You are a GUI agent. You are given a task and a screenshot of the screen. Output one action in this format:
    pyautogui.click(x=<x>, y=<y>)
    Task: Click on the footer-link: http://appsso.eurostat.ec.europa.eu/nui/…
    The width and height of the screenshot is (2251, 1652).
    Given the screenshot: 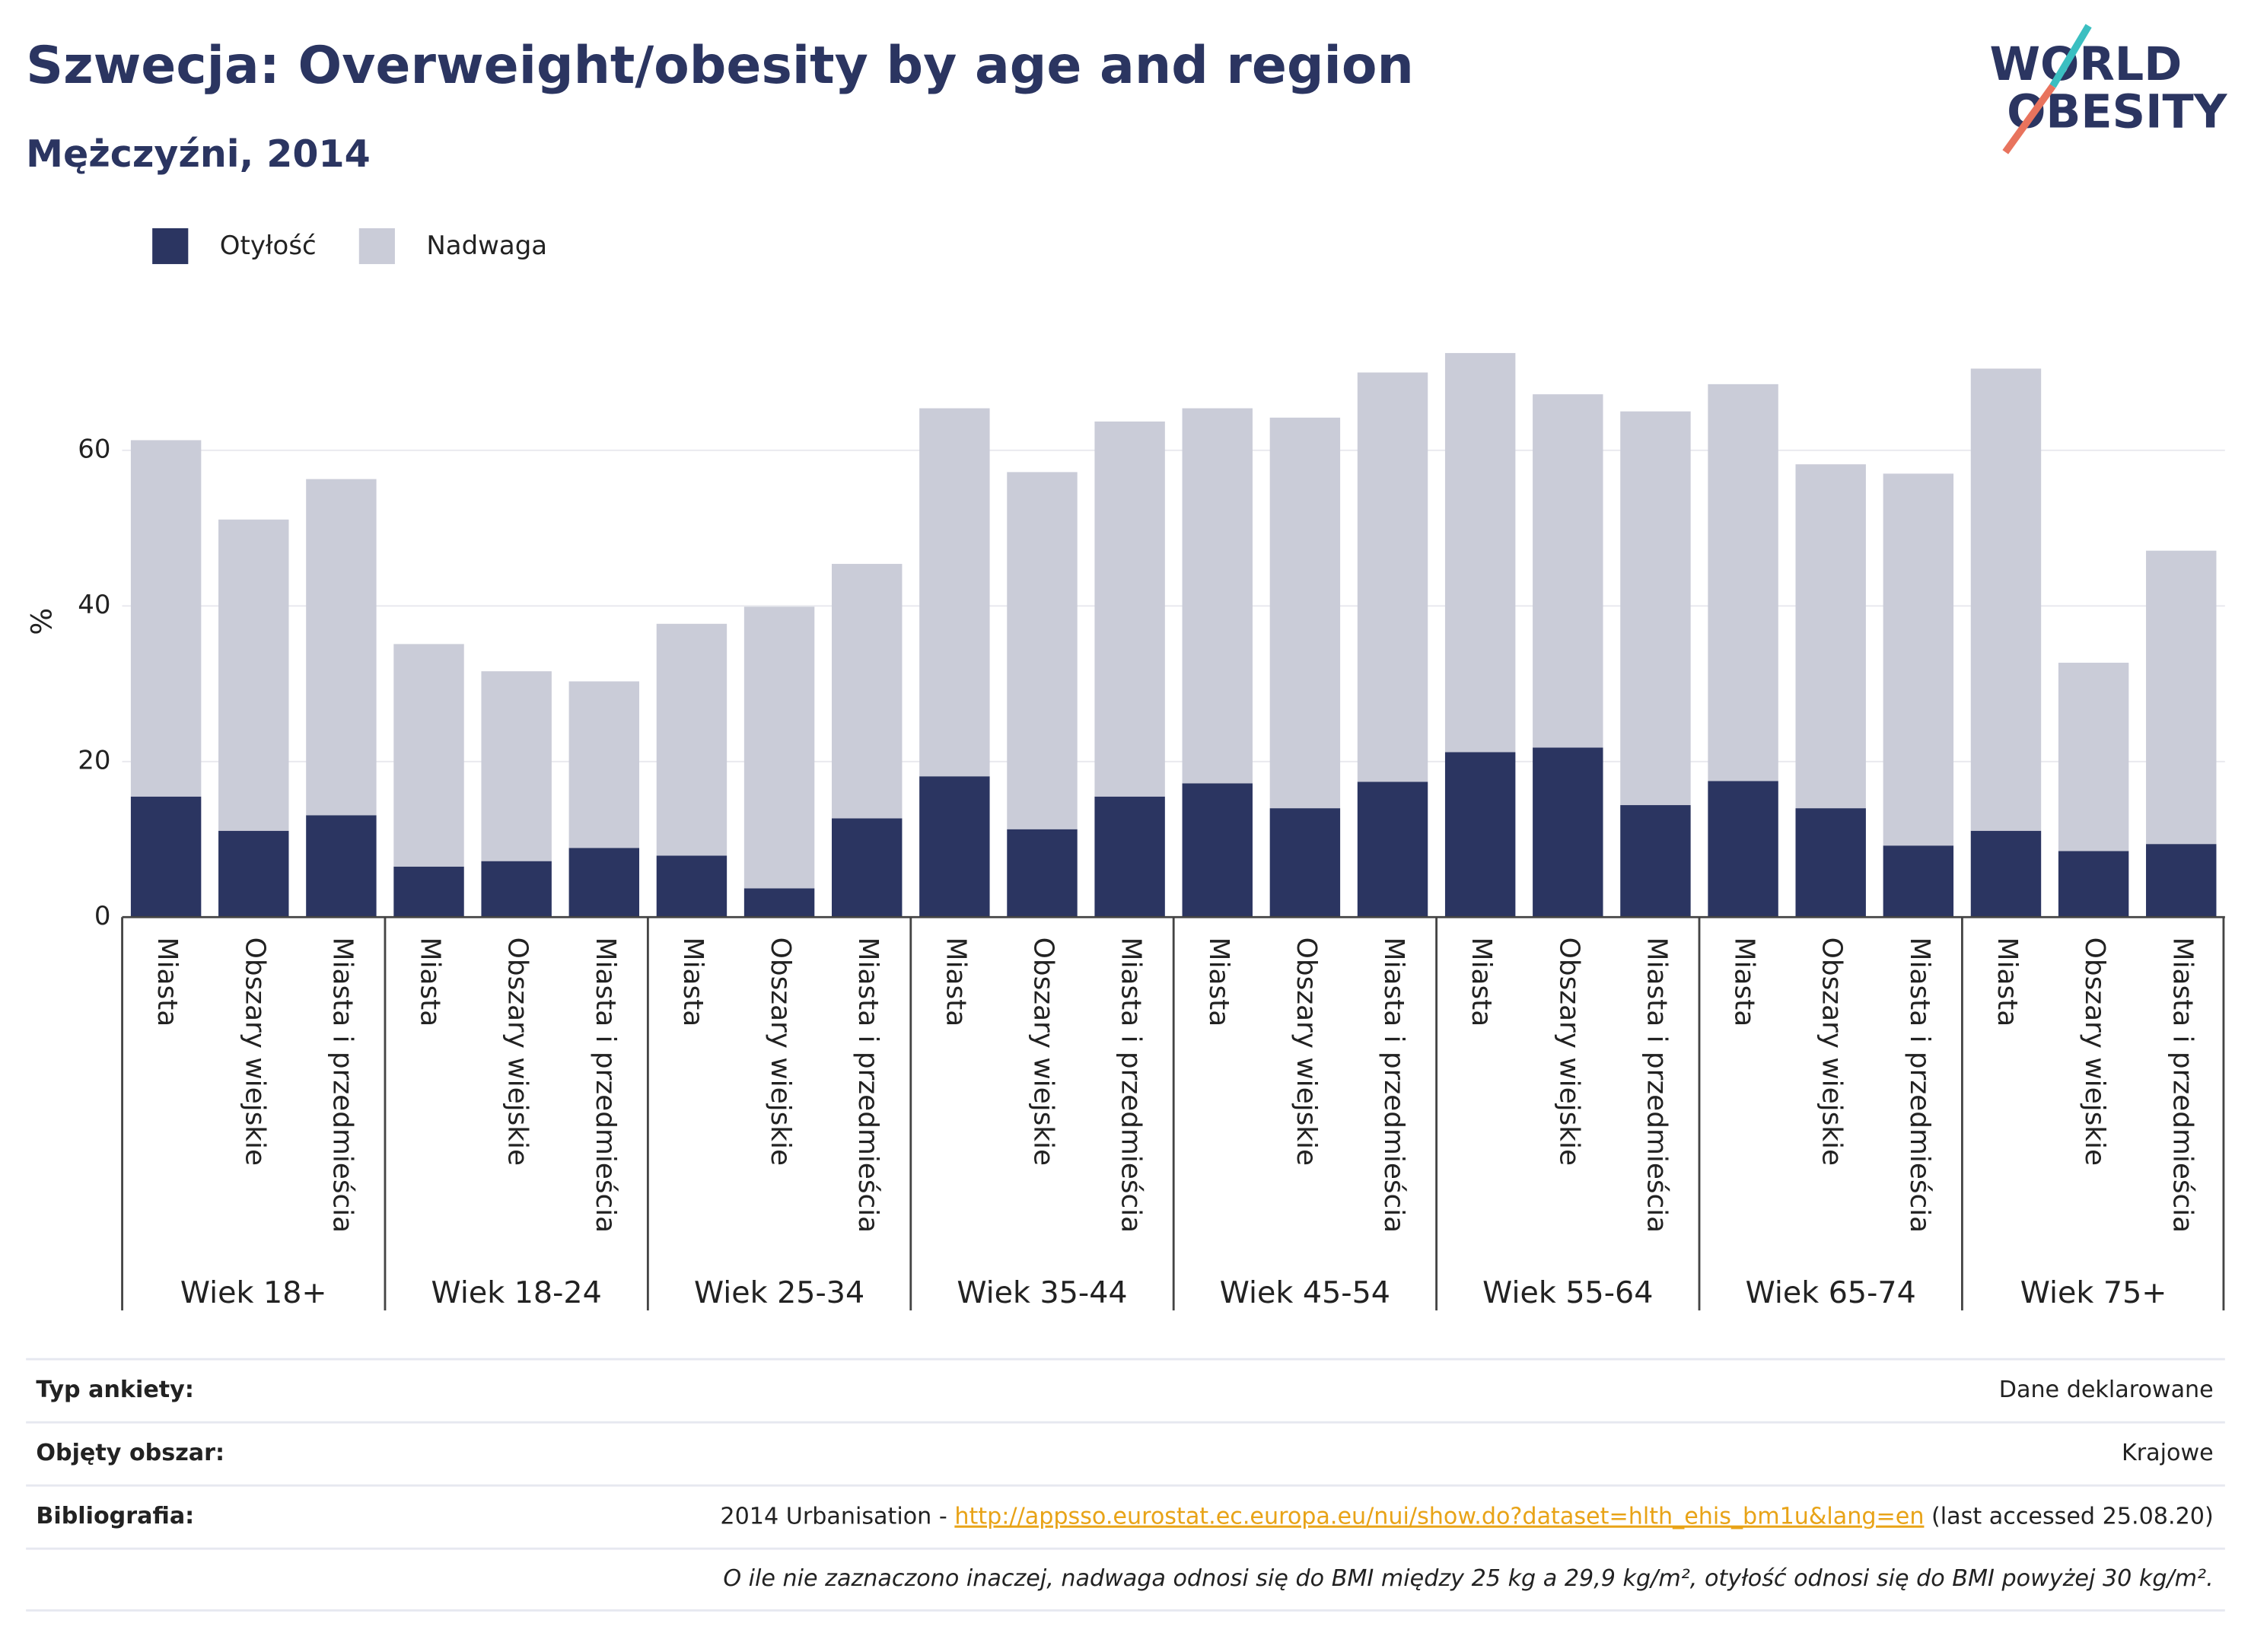 What is the action you would take?
    pyautogui.click(x=1439, y=1516)
    